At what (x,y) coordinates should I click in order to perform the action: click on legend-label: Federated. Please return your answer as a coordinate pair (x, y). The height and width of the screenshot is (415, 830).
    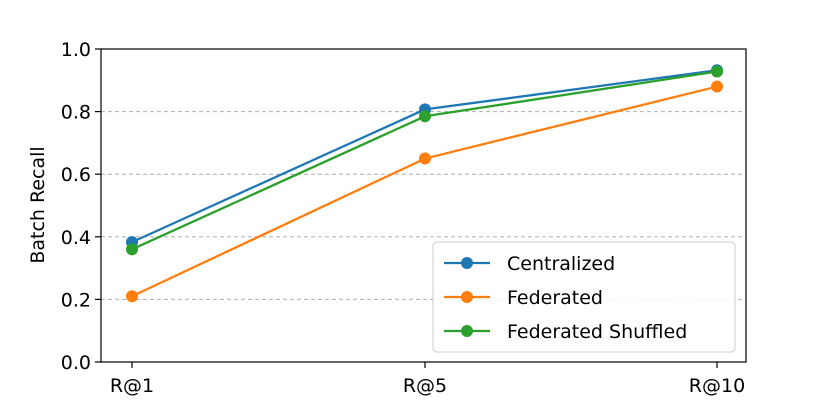
    Looking at the image, I should click on (555, 298).